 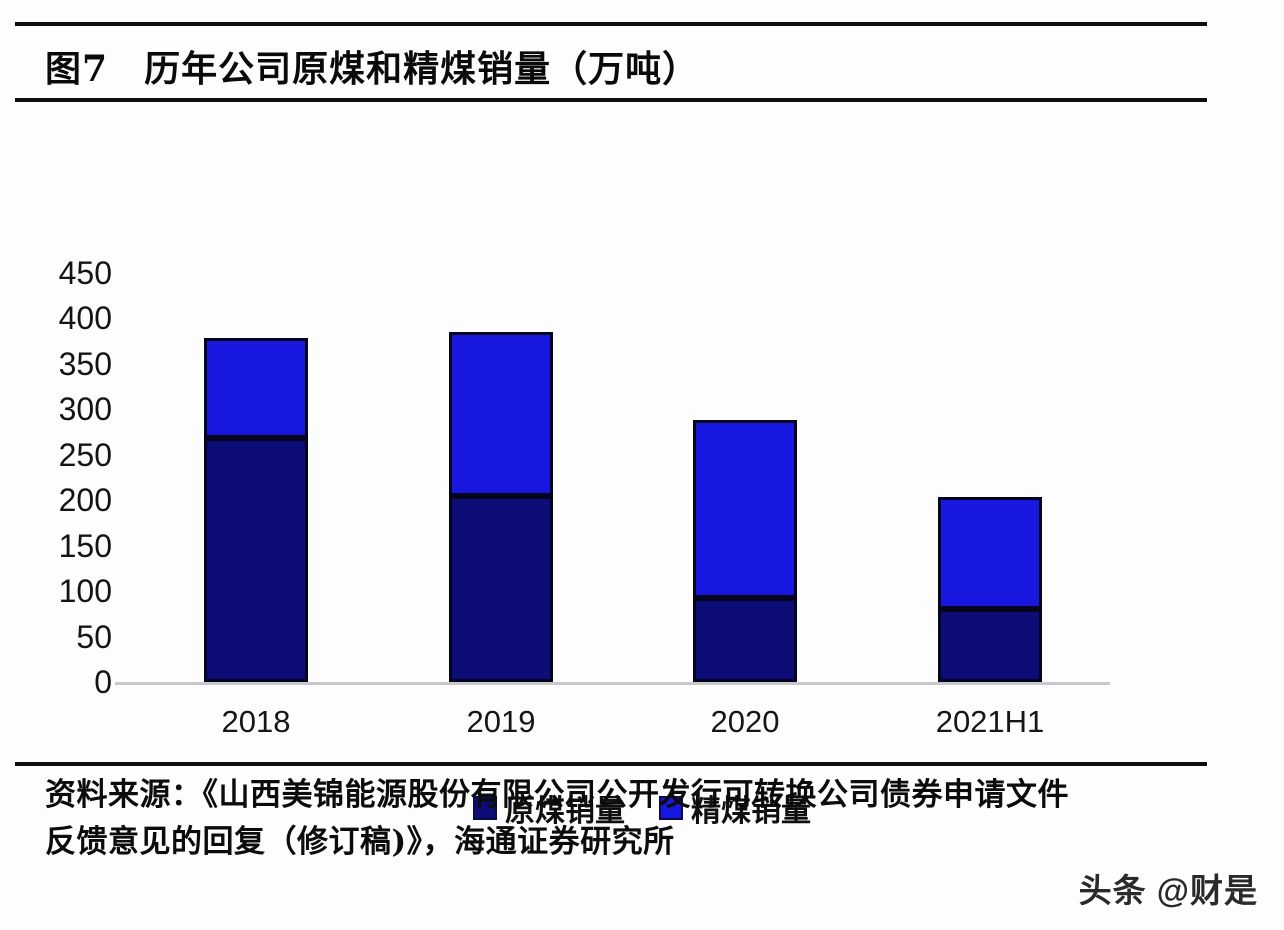 What do you see at coordinates (85, 273) in the screenshot?
I see `y-tick-label: 450` at bounding box center [85, 273].